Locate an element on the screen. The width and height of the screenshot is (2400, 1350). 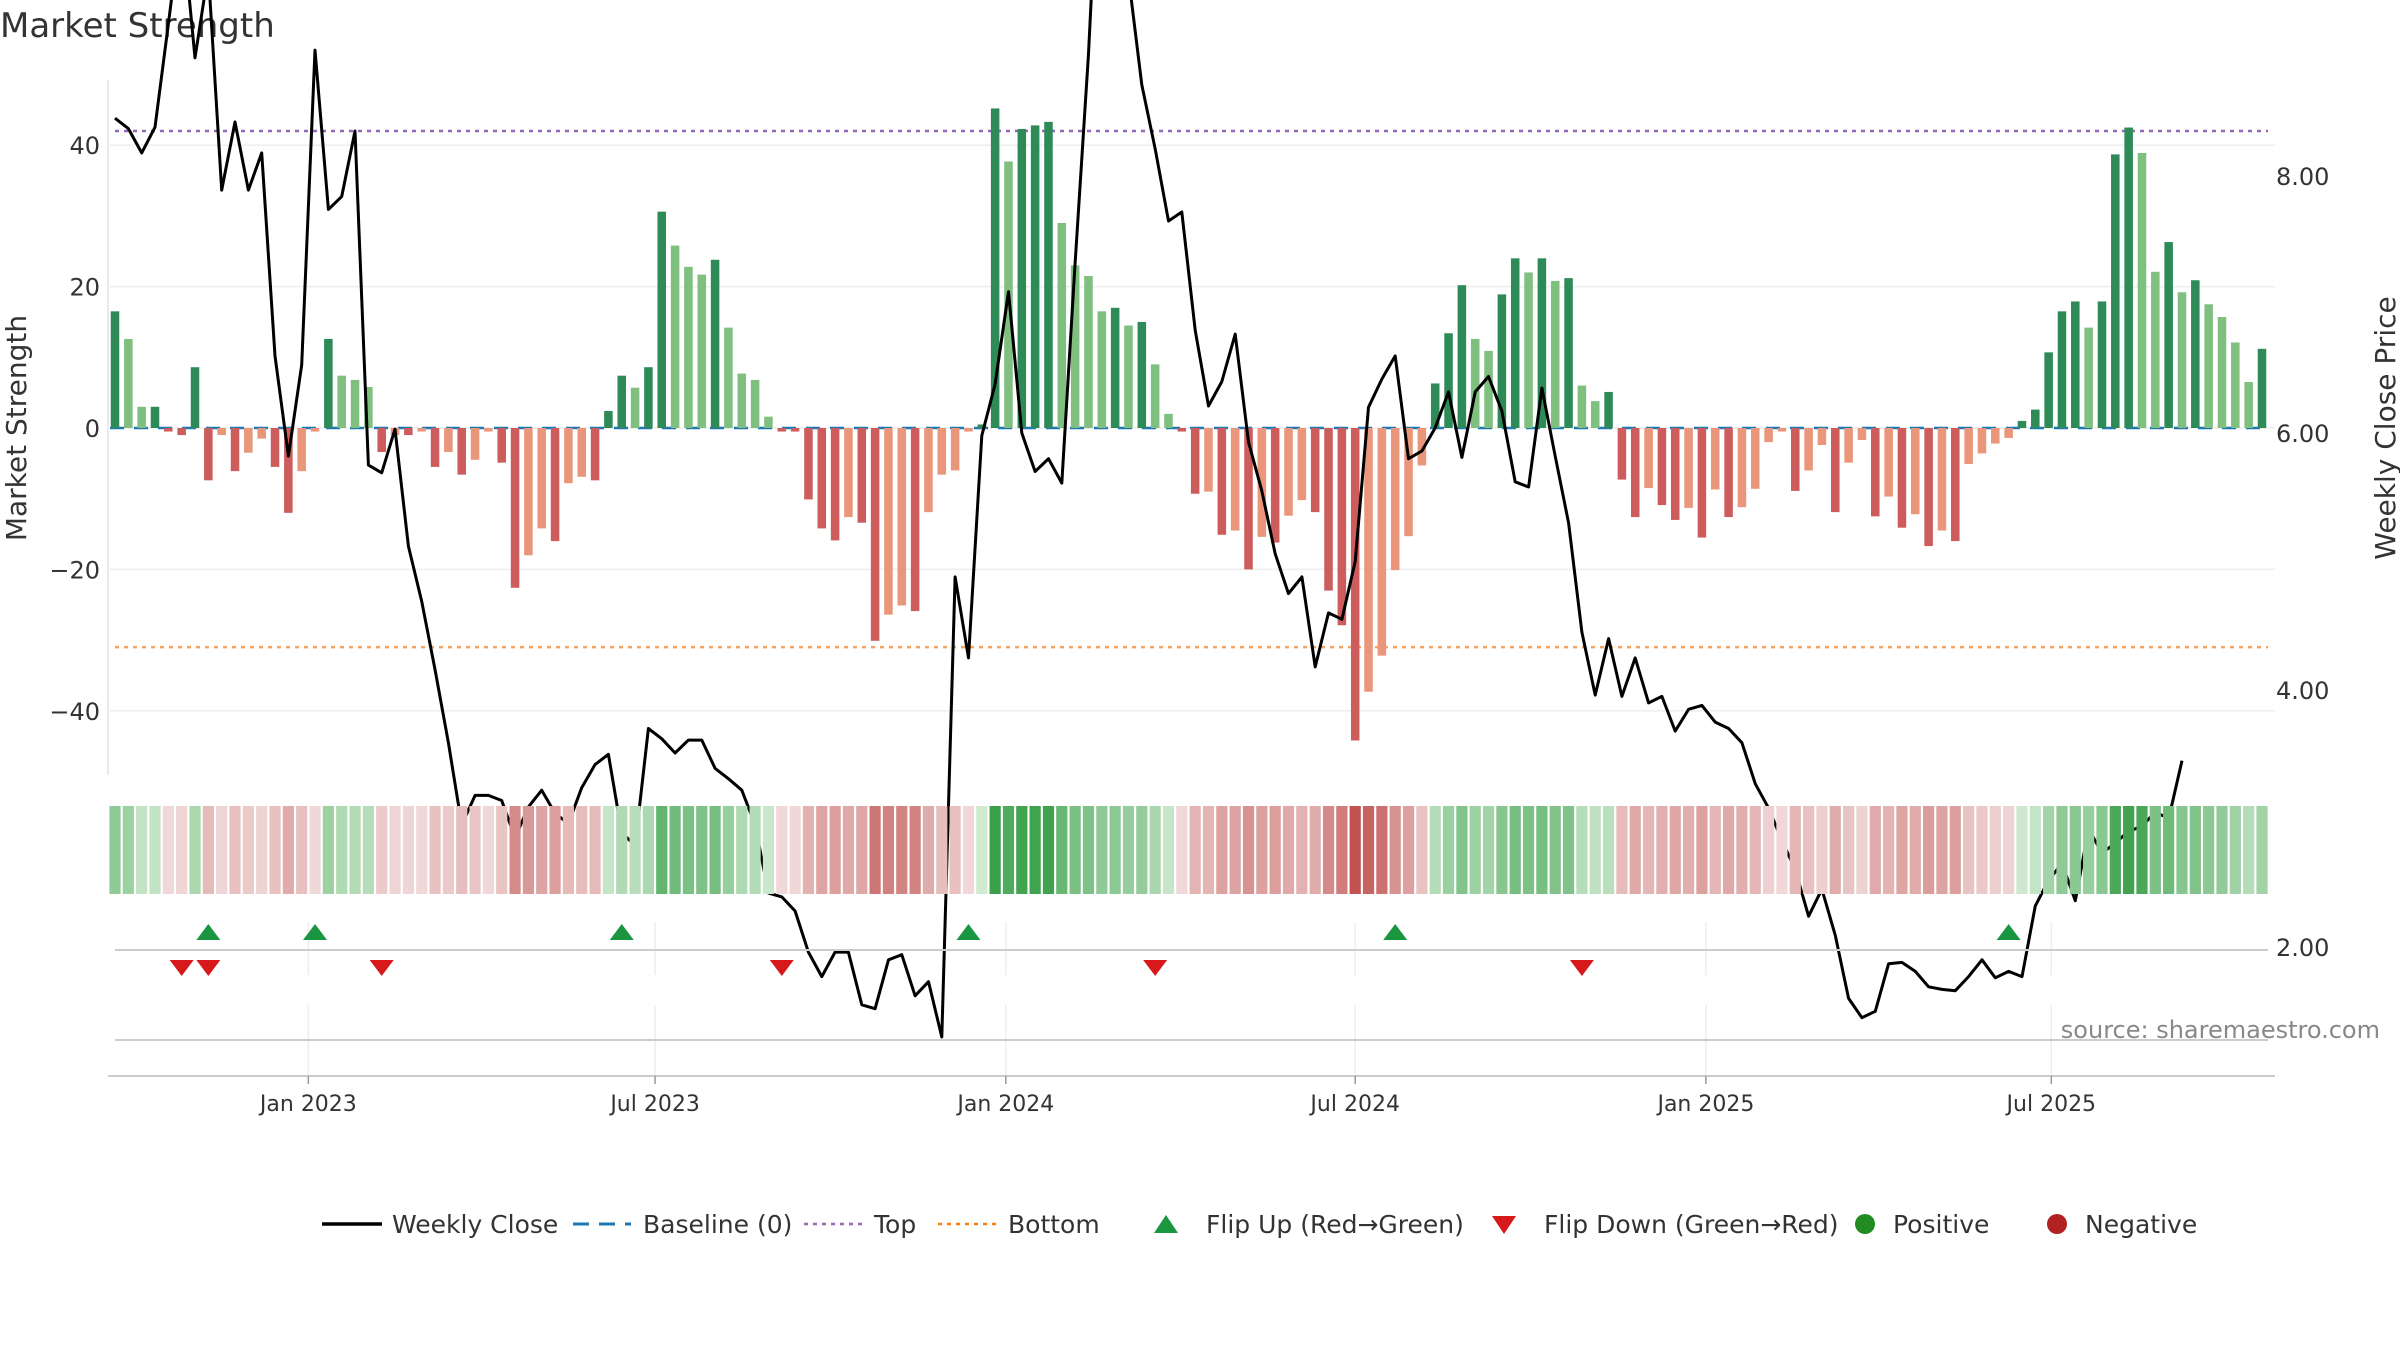
legend-label-bottom: Bottom is located at coordinates (1054, 1224).